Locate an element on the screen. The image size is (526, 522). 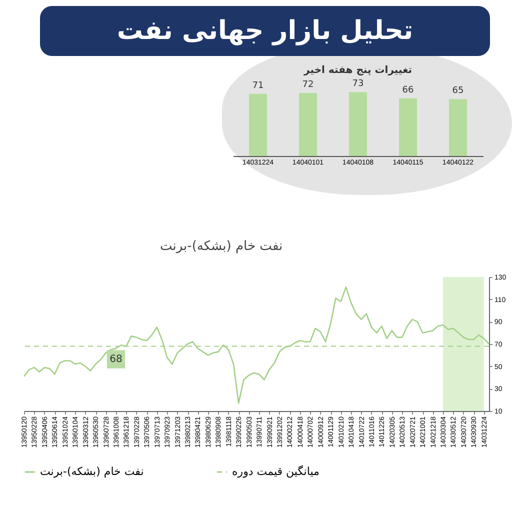
data-label: 65 is located at coordinates (458, 91).